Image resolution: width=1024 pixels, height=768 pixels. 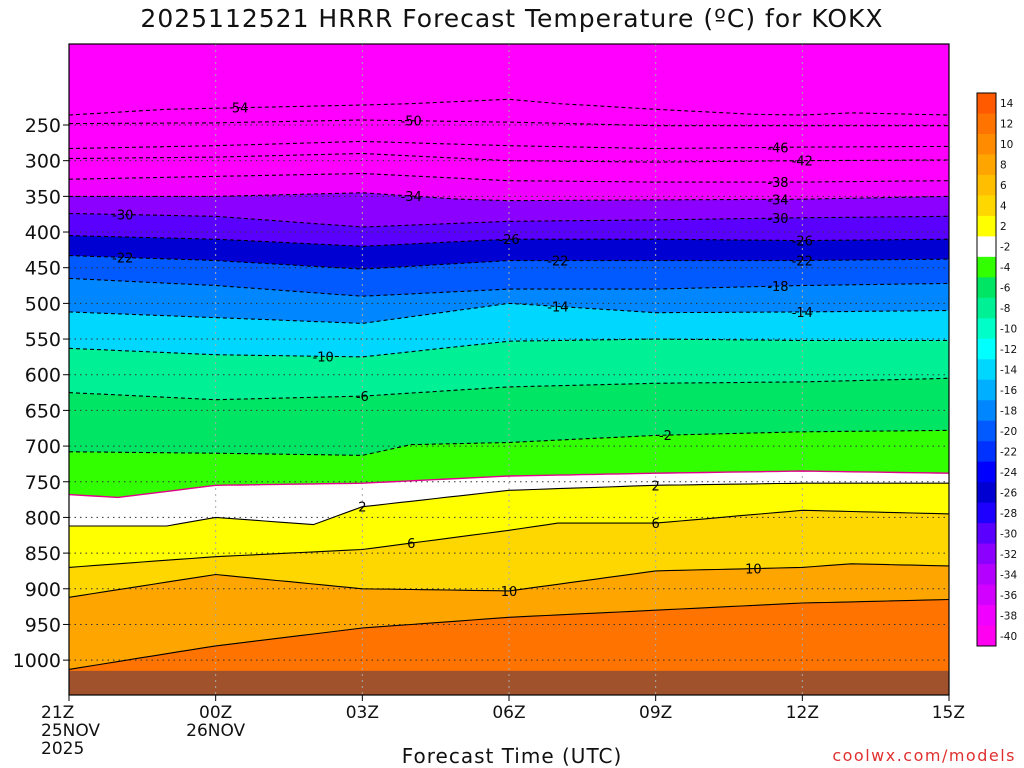 I want to click on colorbar-label--24: -24, so click(x=1008, y=473).